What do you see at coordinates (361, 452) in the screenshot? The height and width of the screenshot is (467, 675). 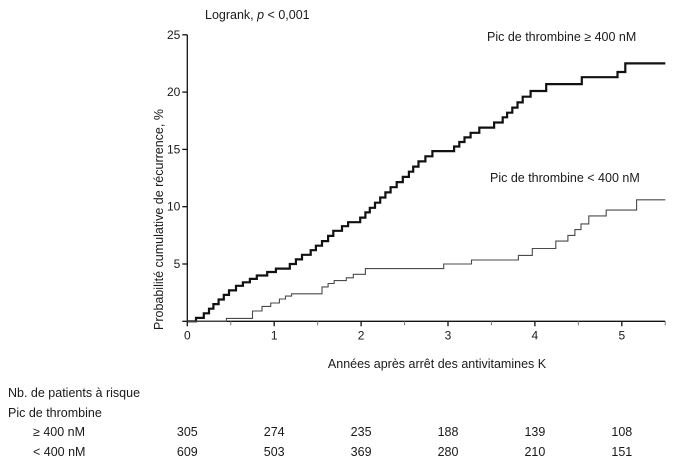 I see `risk-count: 369` at bounding box center [361, 452].